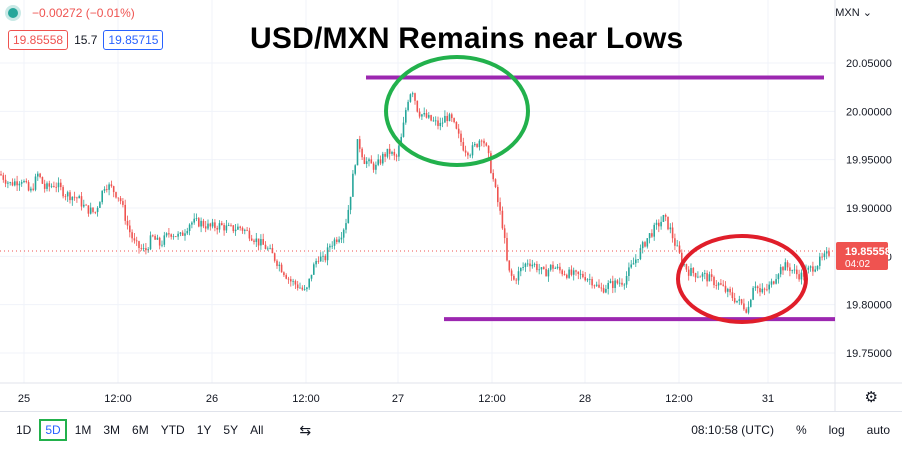  What do you see at coordinates (836, 430) in the screenshot?
I see `log-toggle: log` at bounding box center [836, 430].